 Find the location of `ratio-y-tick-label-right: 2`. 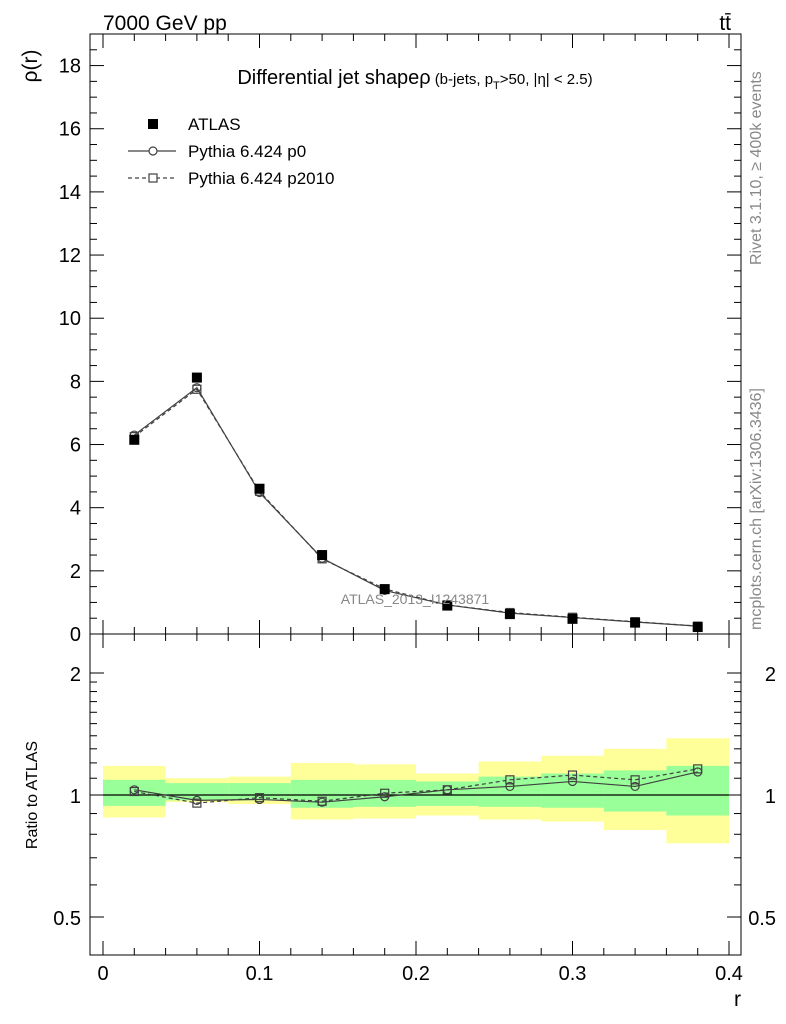

ratio-y-tick-label-right: 2 is located at coordinates (770, 675).